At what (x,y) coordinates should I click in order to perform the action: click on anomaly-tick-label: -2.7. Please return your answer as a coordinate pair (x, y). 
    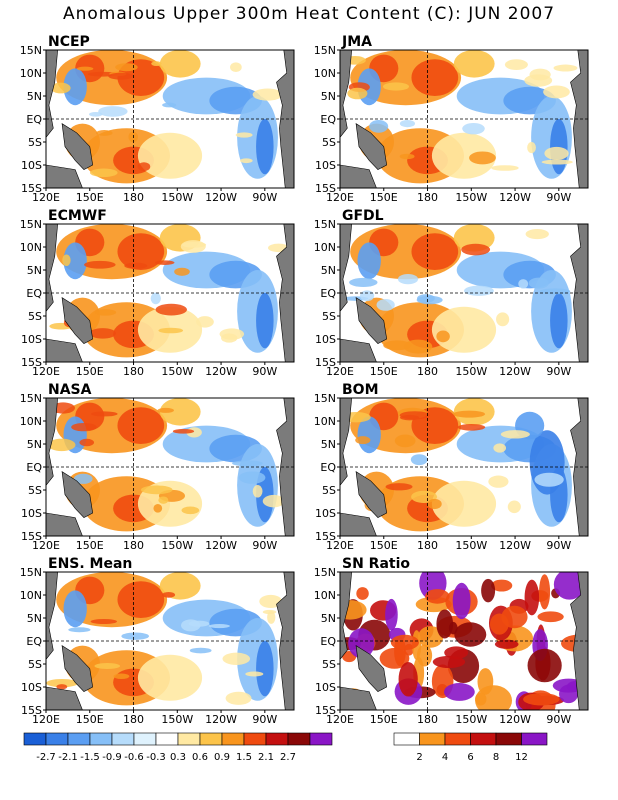
    Looking at the image, I should click on (46, 757).